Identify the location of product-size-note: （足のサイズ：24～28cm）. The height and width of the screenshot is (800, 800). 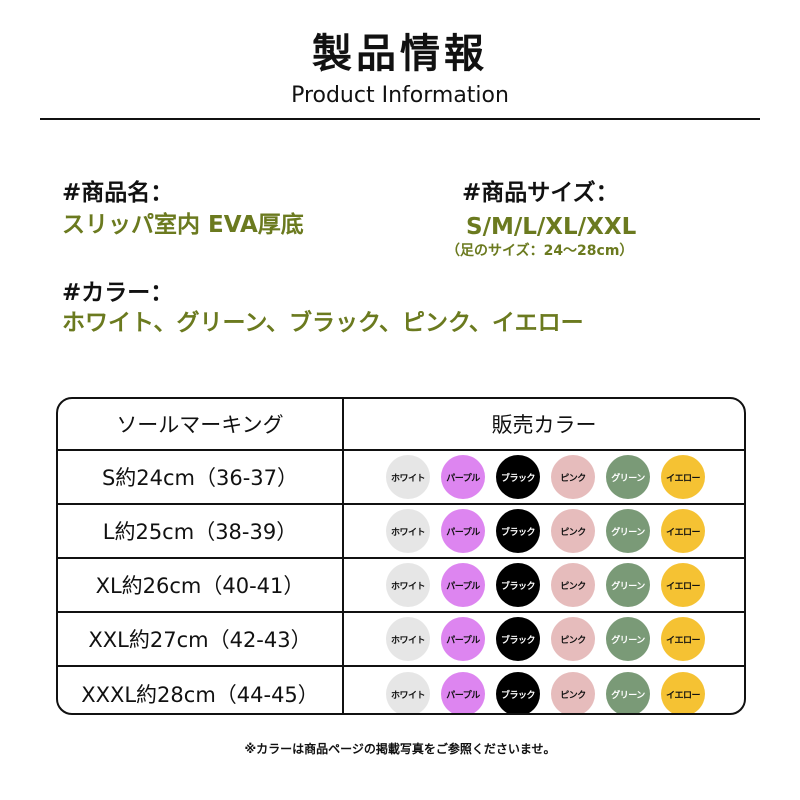
(540, 251).